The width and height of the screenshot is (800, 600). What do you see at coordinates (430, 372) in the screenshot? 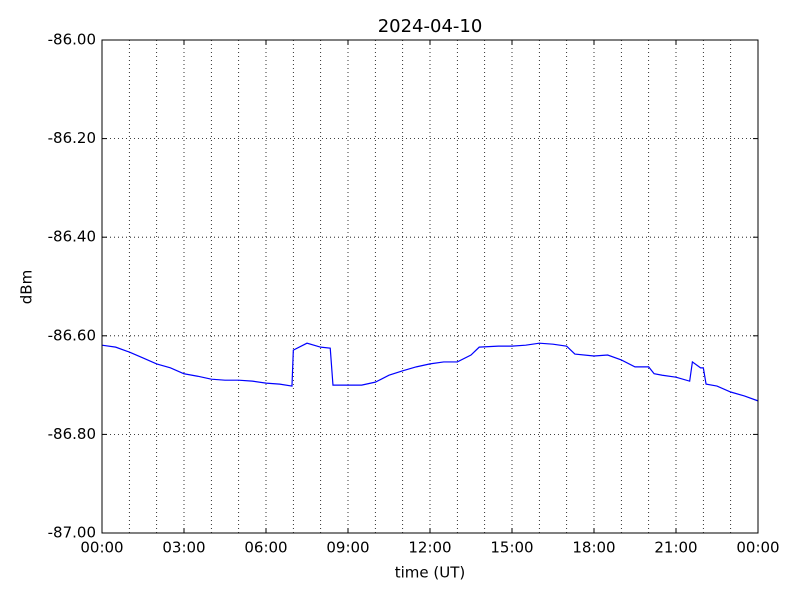
I see `data-line` at bounding box center [430, 372].